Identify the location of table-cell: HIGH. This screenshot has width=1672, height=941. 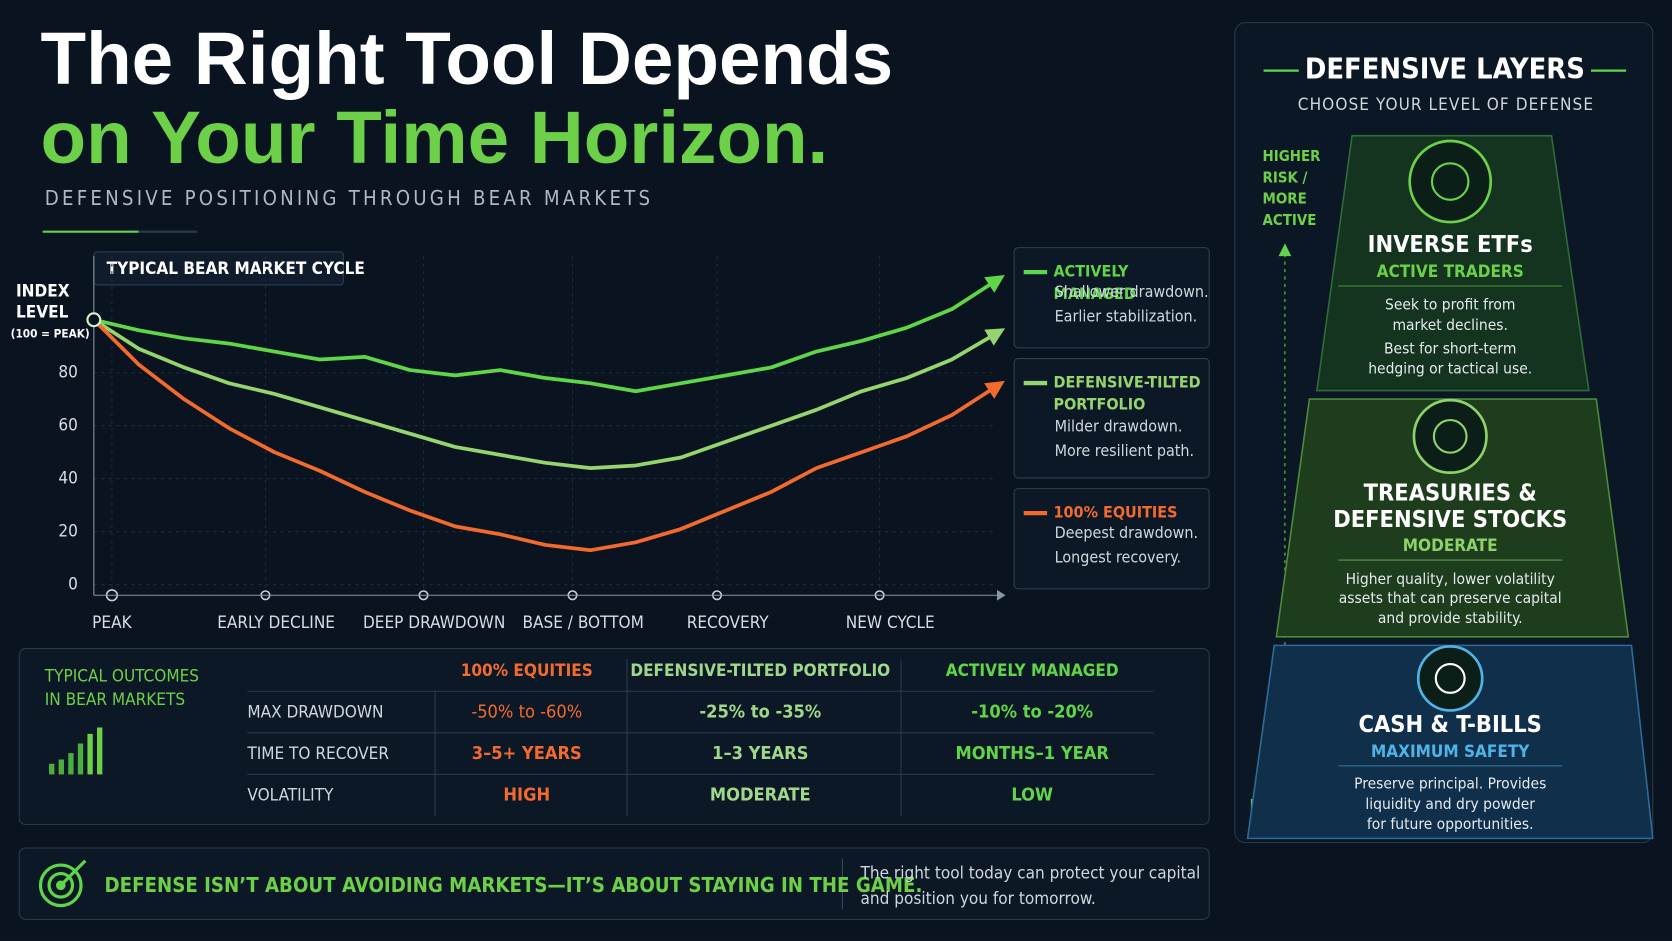
(526, 795).